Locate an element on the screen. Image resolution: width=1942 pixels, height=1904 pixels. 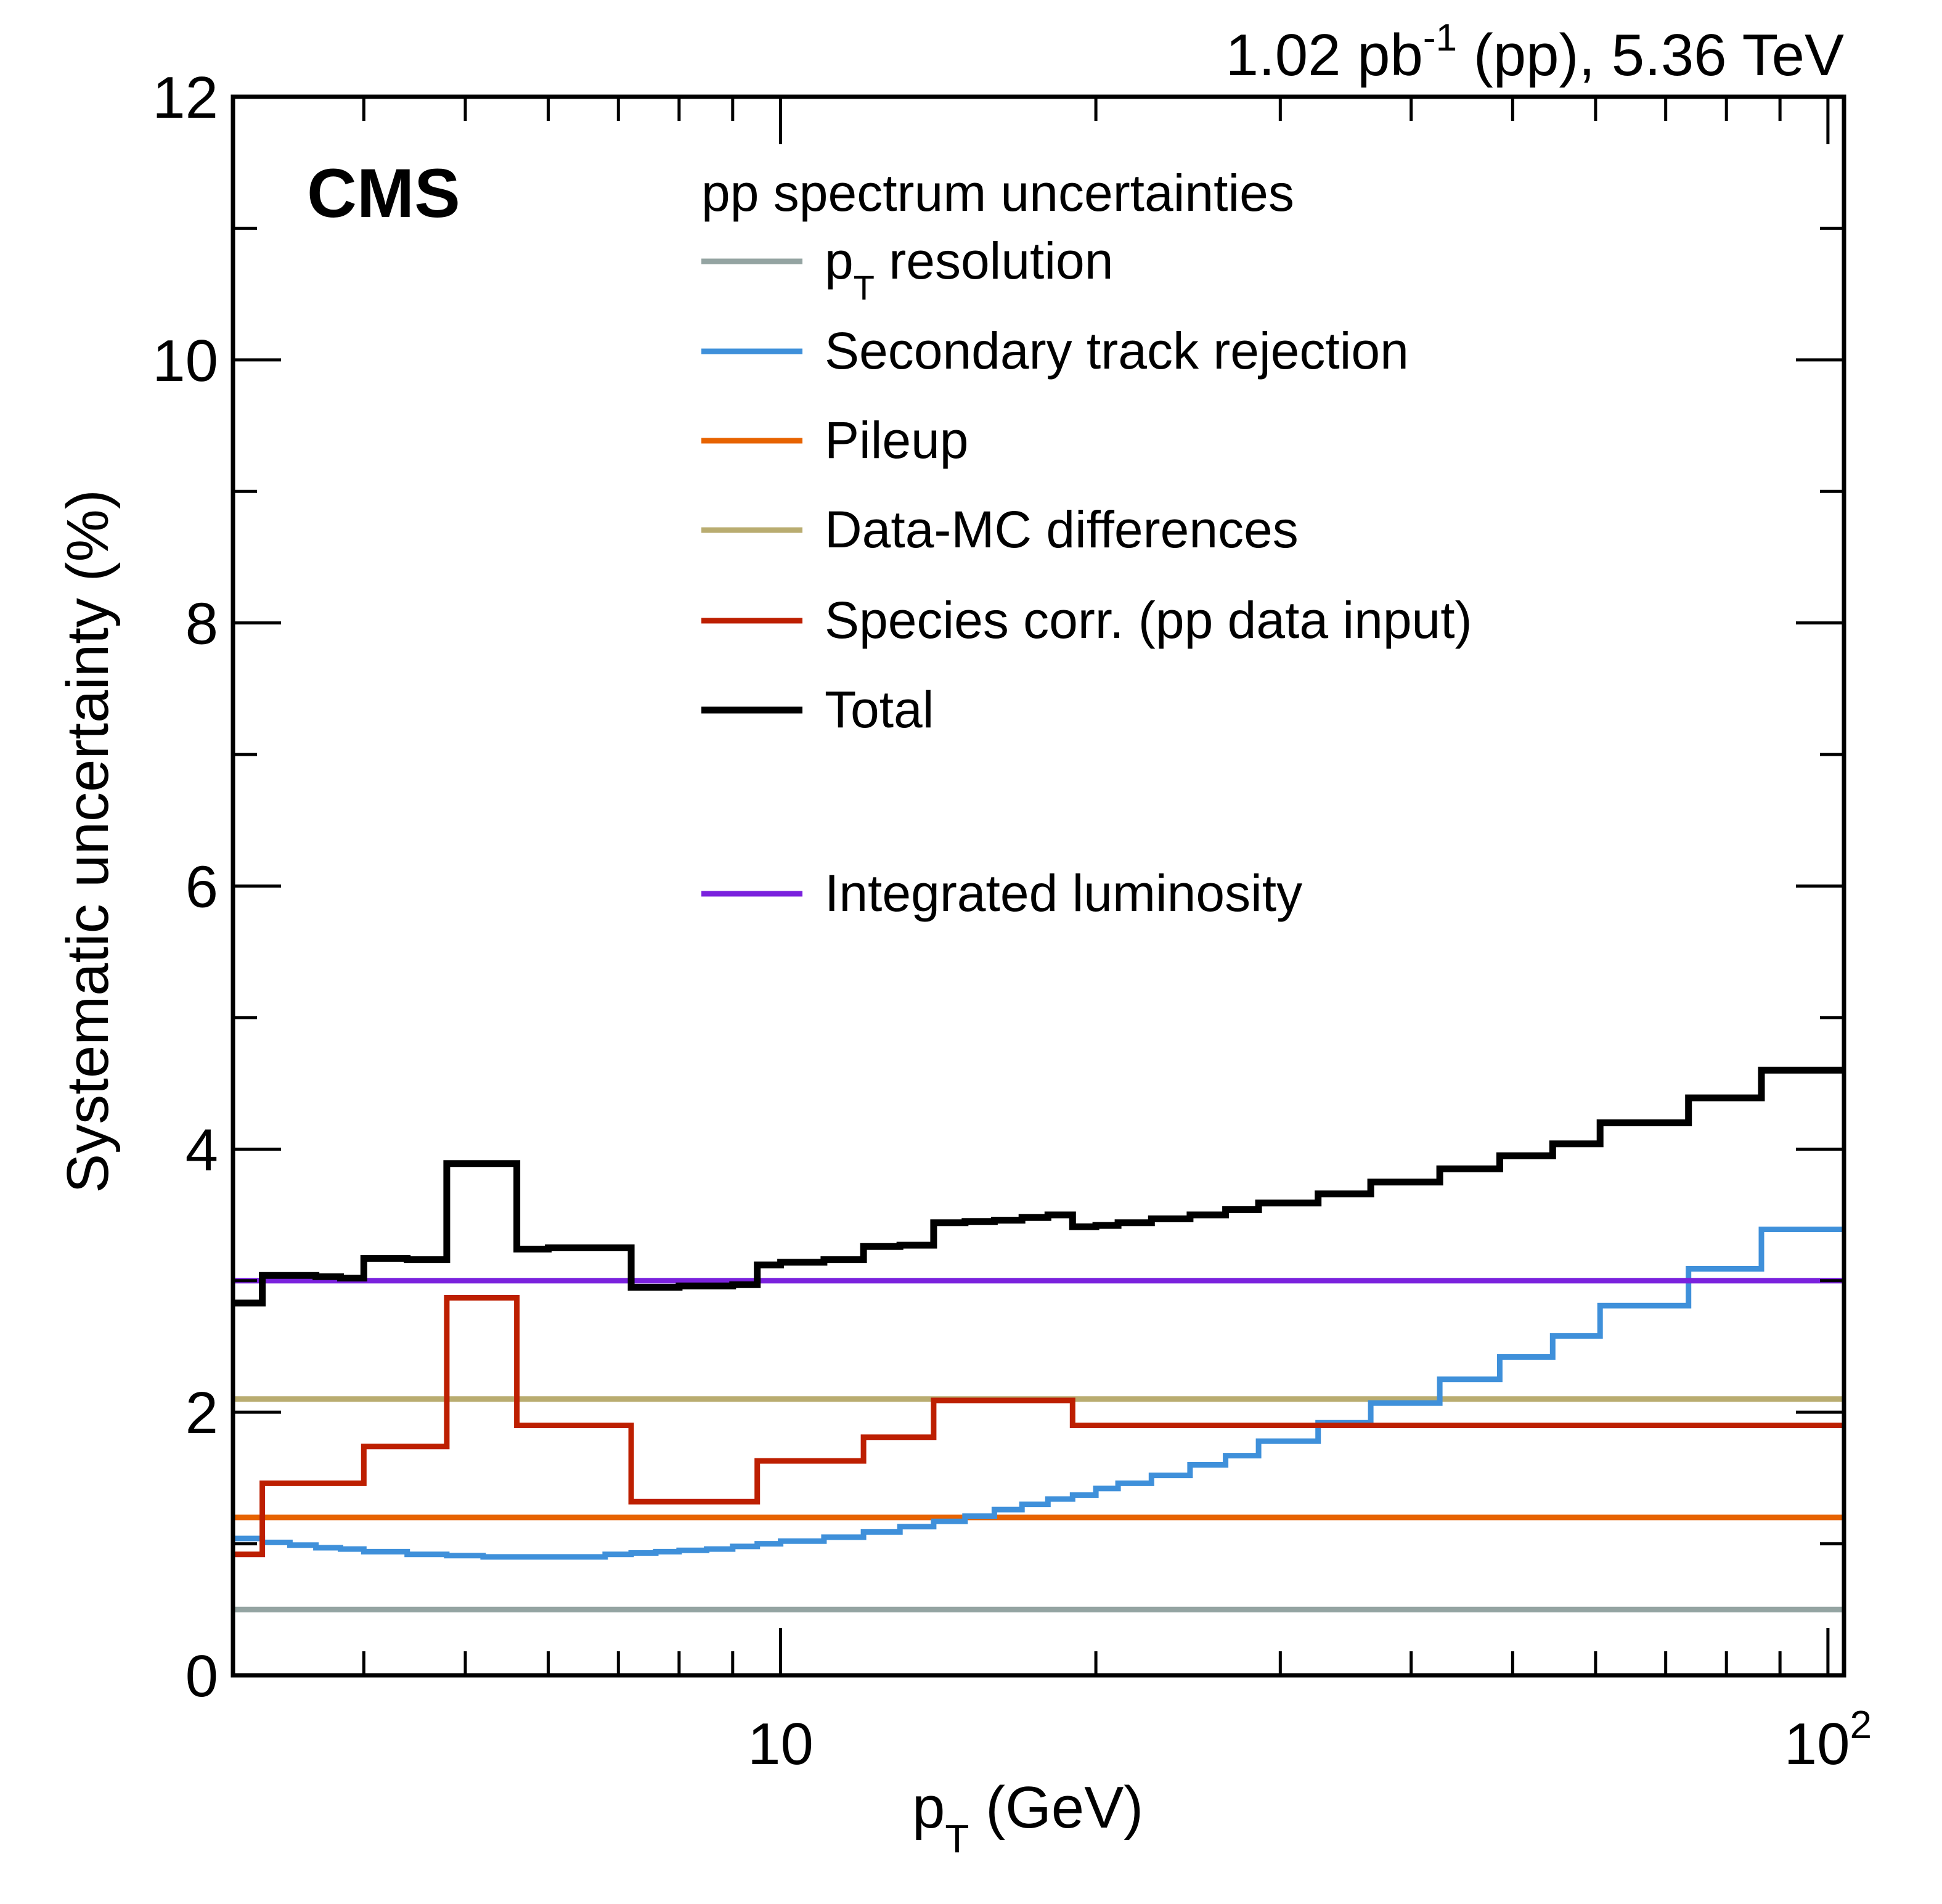
legend-entry-pileup: Pileup is located at coordinates (835, 440).